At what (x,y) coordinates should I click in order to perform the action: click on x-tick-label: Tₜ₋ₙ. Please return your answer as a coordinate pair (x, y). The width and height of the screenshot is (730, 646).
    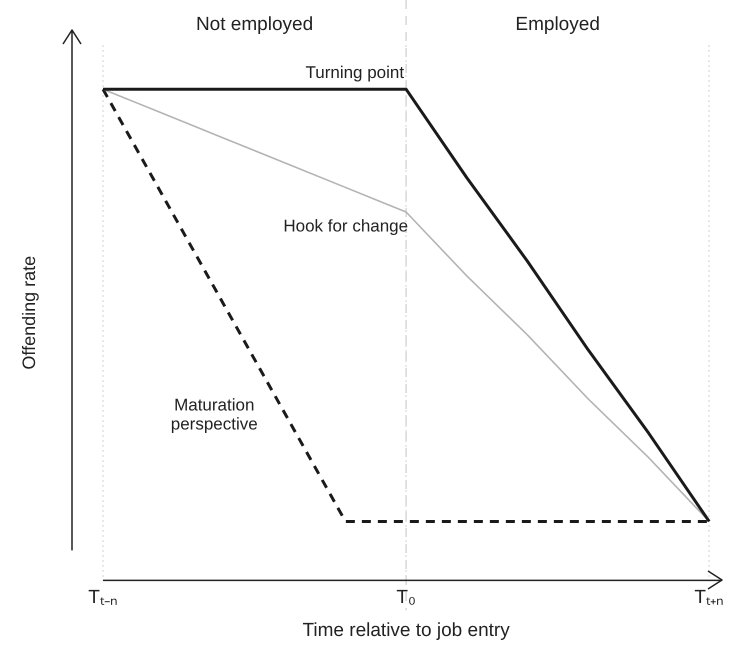
    Looking at the image, I should click on (103, 597).